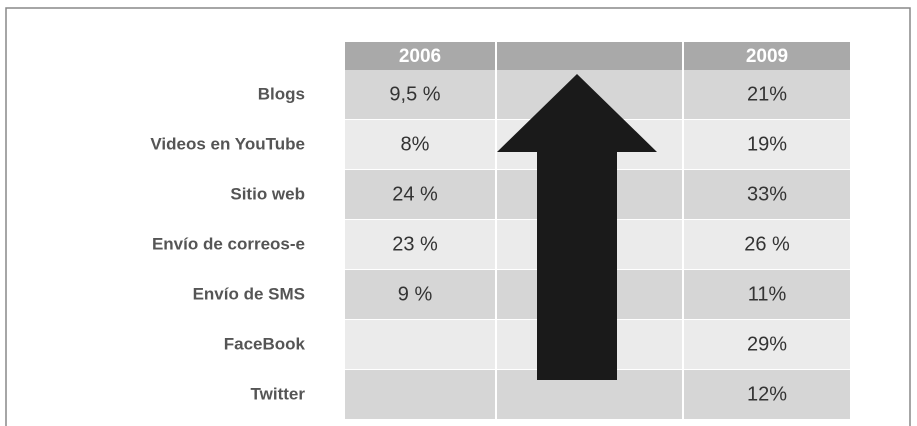 This screenshot has height=426, width=917. I want to click on arrow, so click(577, 227).